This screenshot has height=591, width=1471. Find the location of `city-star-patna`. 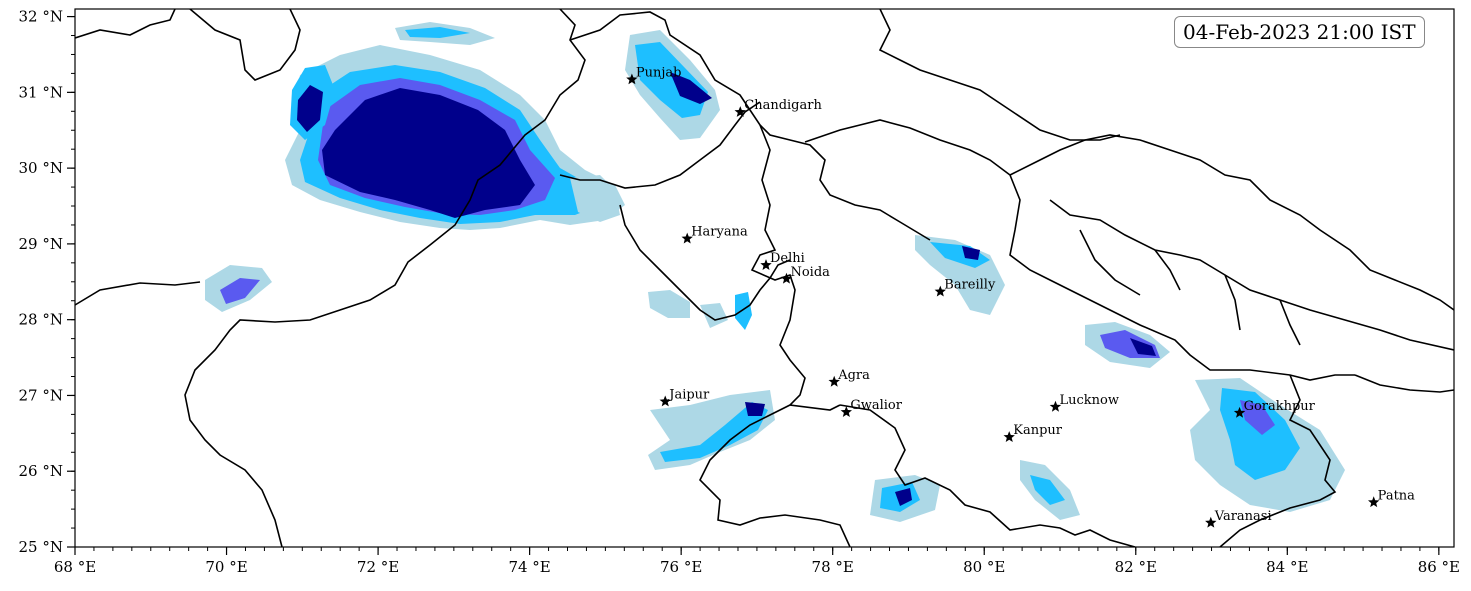

city-star-patna is located at coordinates (1374, 502).